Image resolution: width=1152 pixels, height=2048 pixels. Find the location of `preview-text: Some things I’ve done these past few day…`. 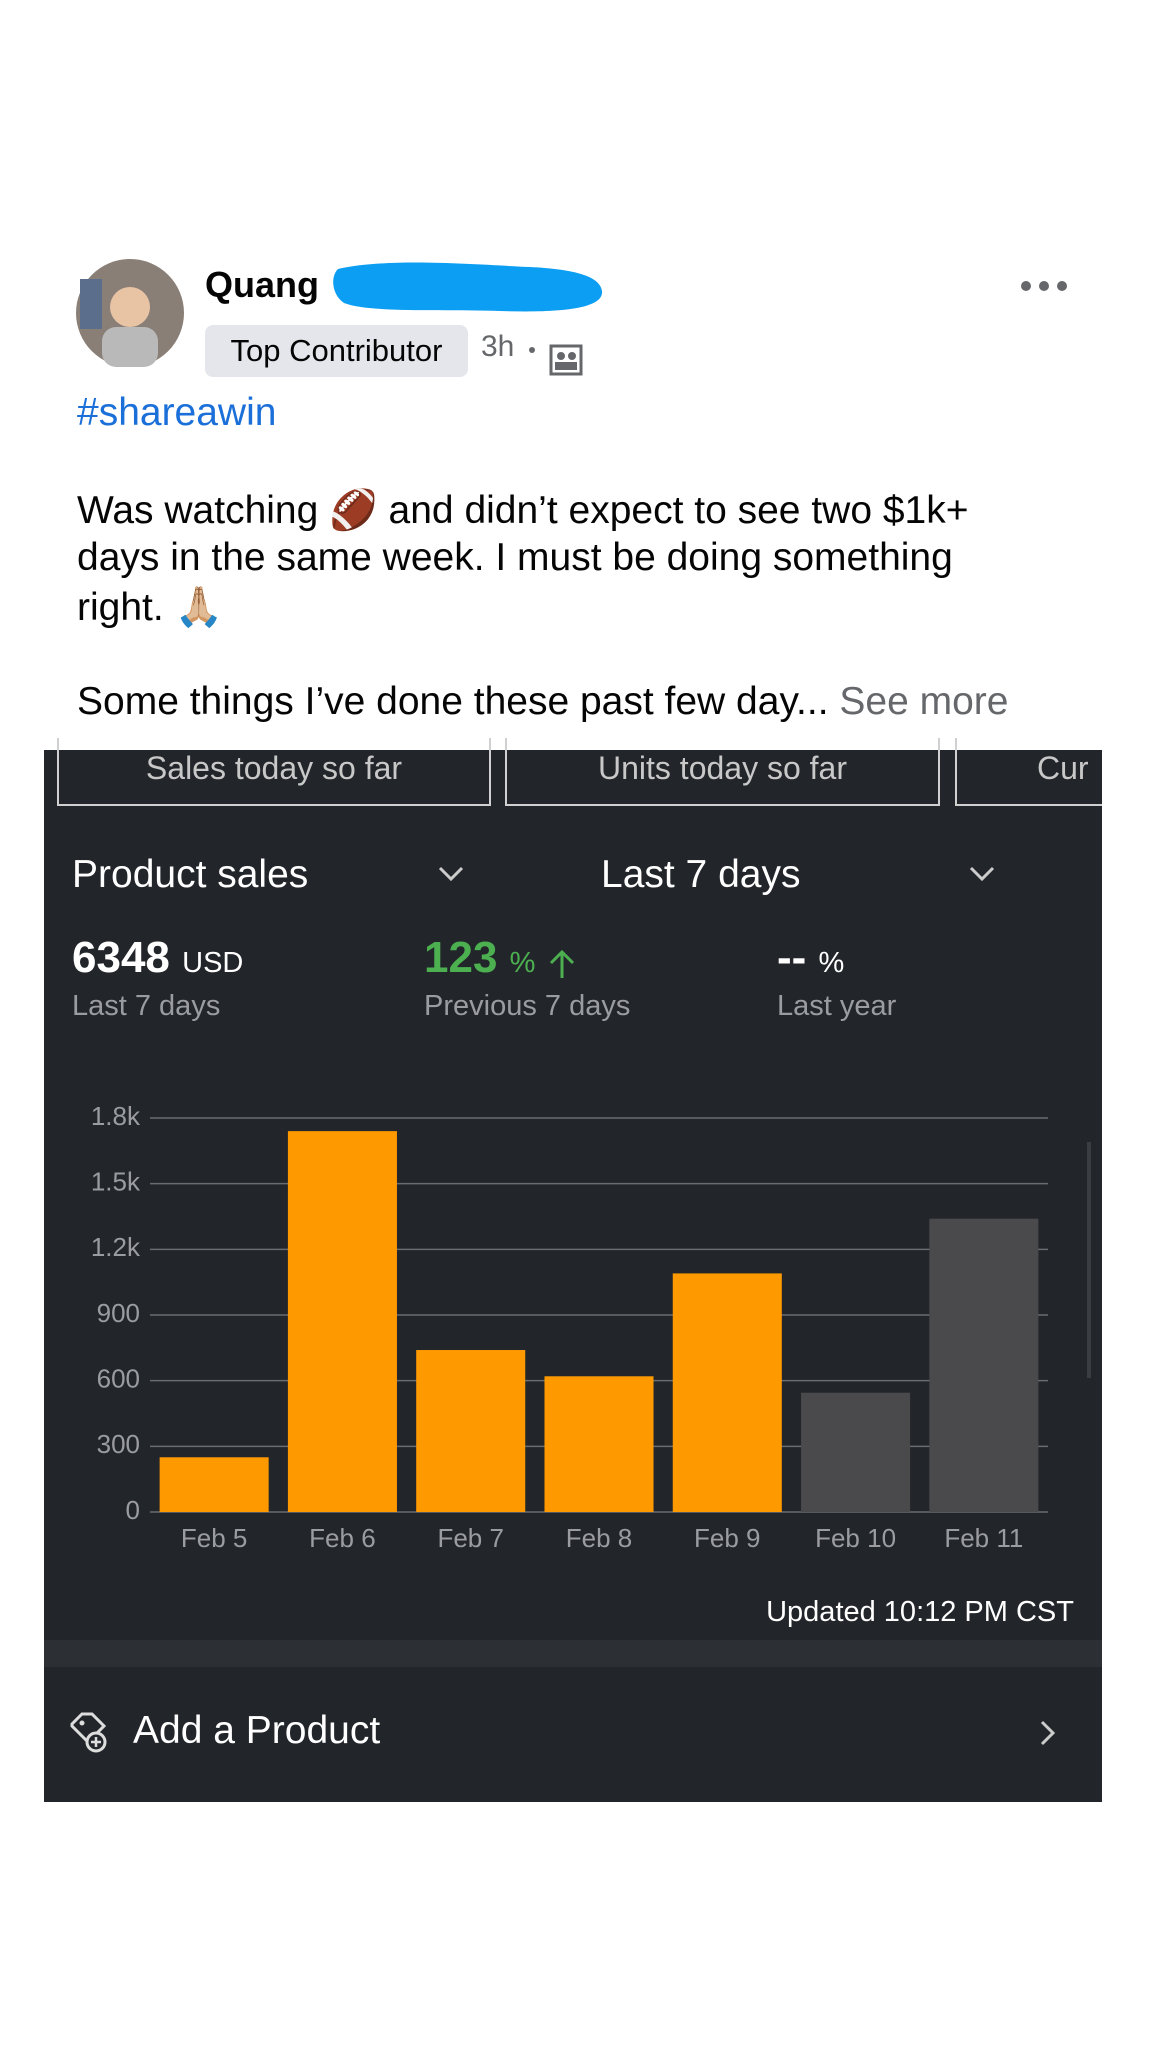

preview-text: Some things I’ve done these past few day… is located at coordinates (453, 701).